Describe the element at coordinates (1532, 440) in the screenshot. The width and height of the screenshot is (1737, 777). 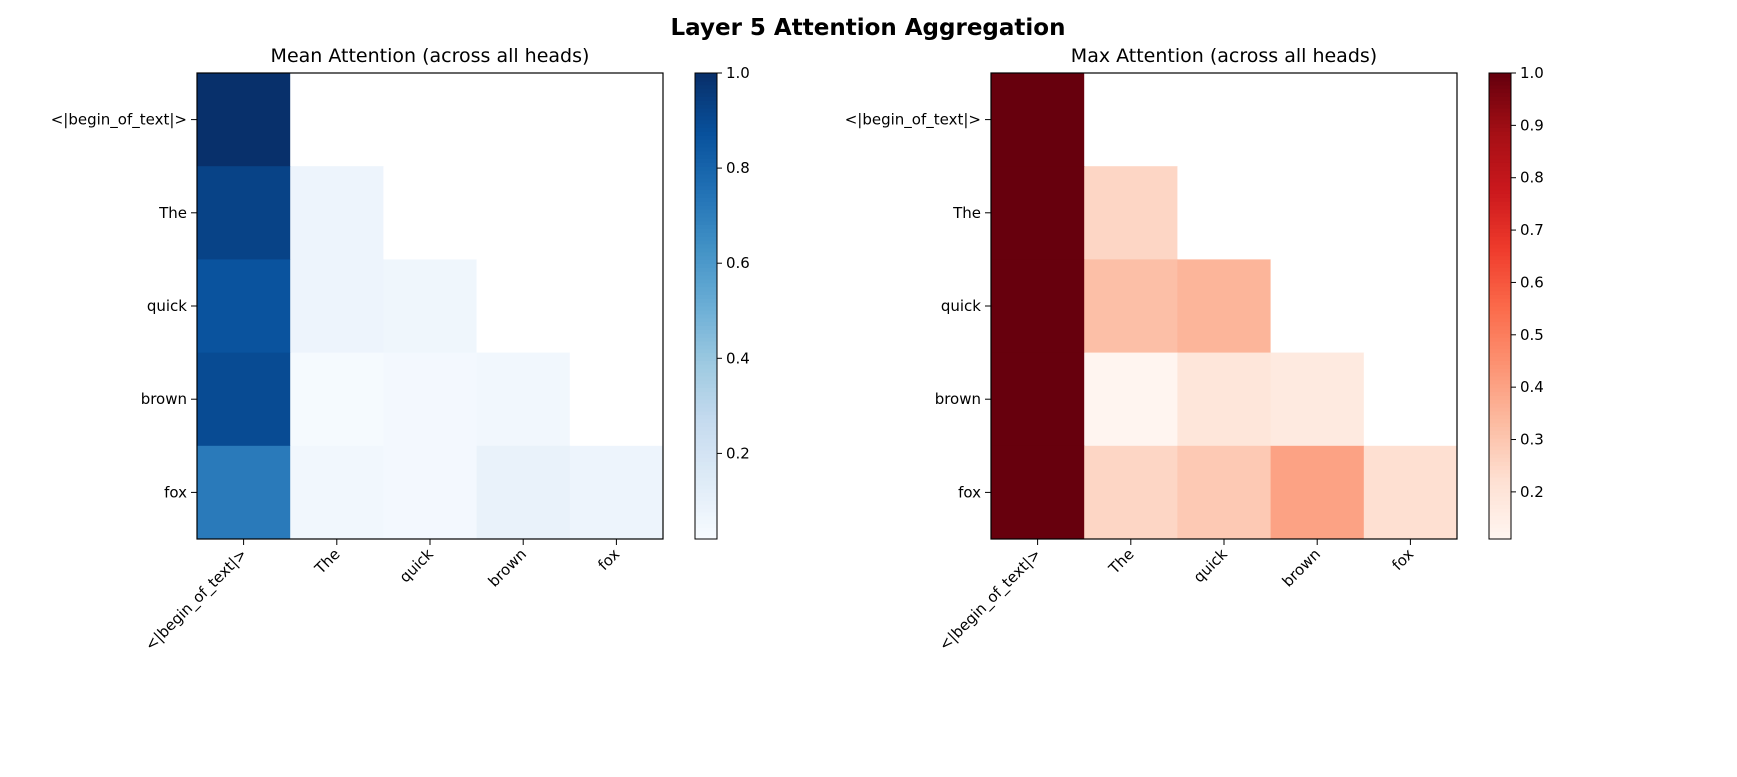
I see `colorbar-tick-label: 0.3` at that location.